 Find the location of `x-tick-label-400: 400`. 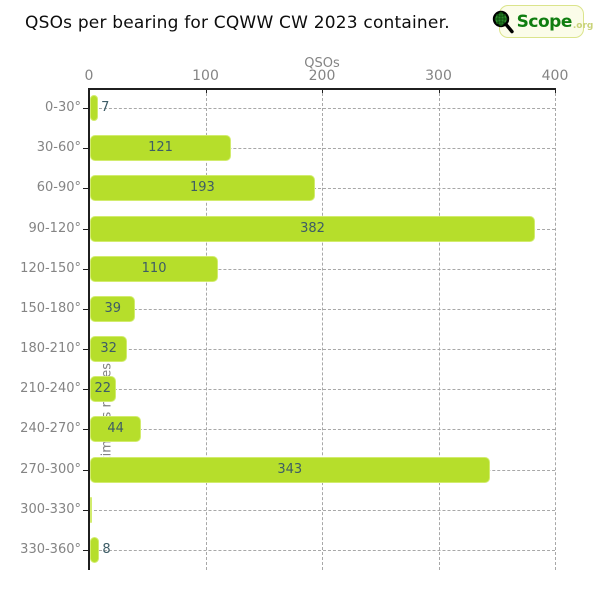

x-tick-label-400: 400 is located at coordinates (555, 76).